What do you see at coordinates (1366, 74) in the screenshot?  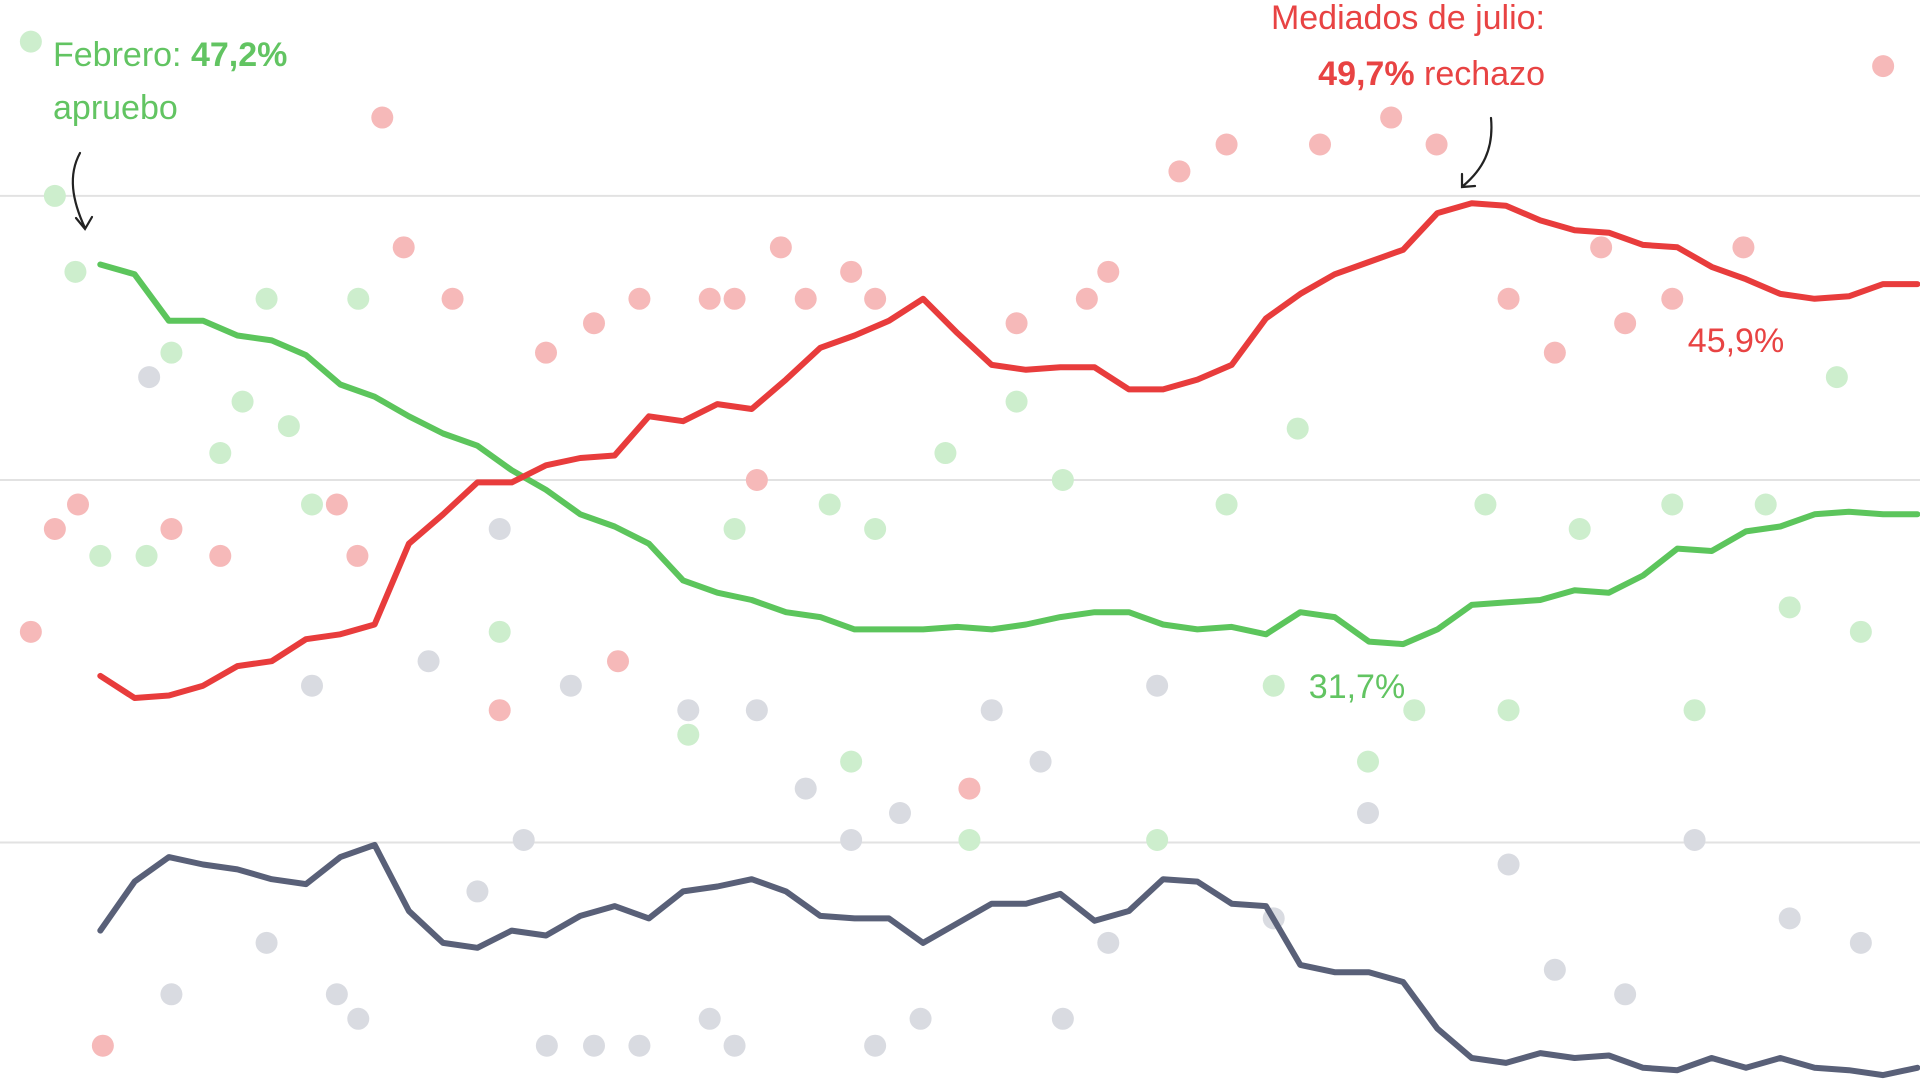 I see `reject-value: 49,7%` at bounding box center [1366, 74].